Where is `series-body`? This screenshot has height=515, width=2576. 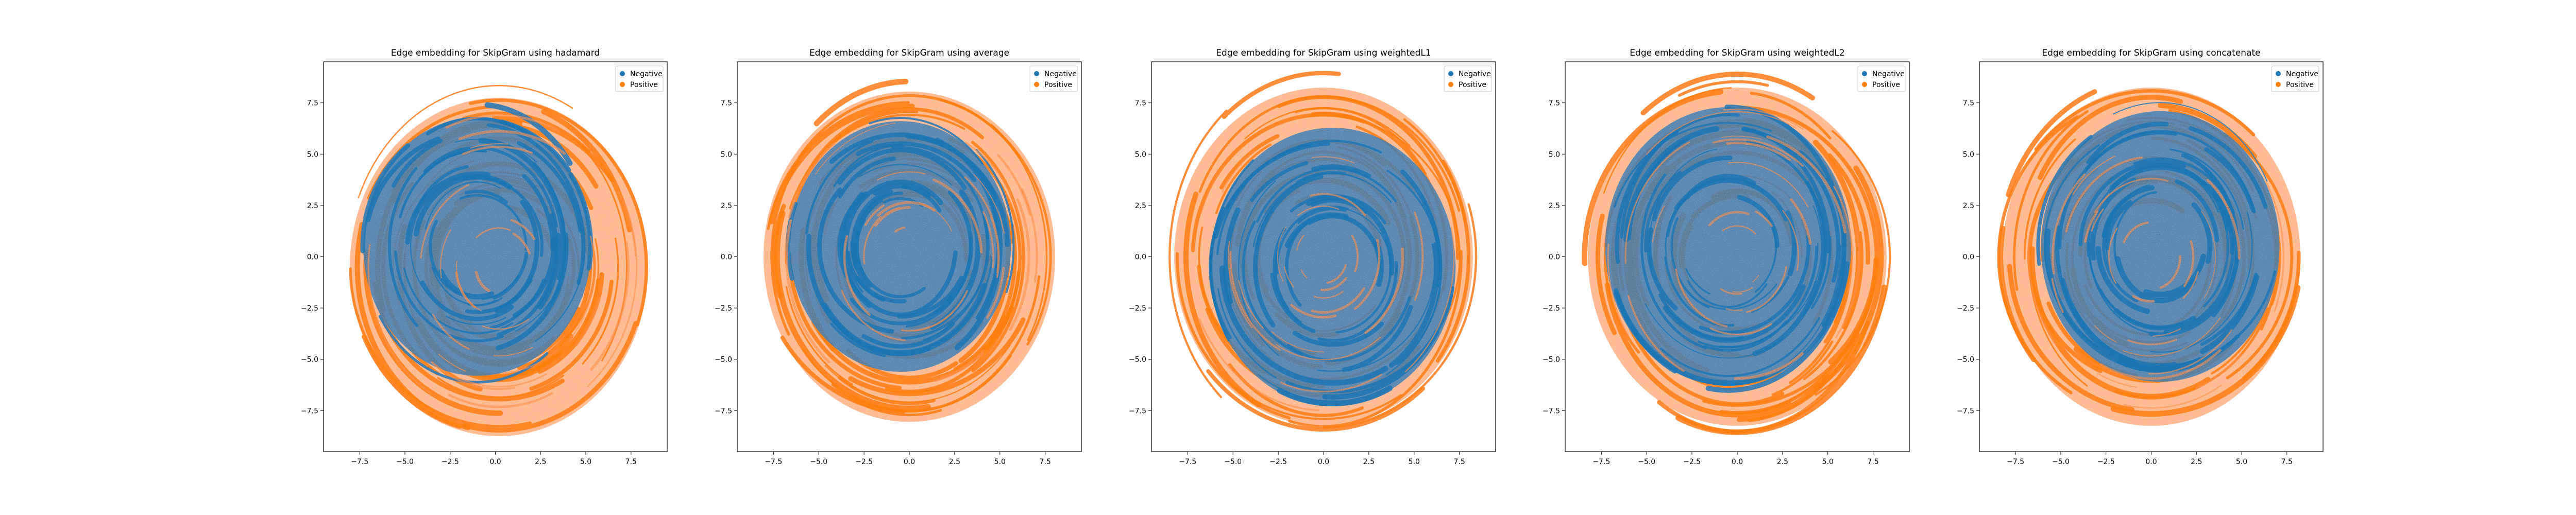
series-body is located at coordinates (1728, 246).